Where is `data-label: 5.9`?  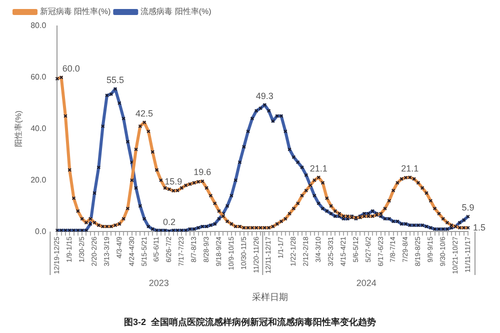
data-label: 5.9 is located at coordinates (468, 207).